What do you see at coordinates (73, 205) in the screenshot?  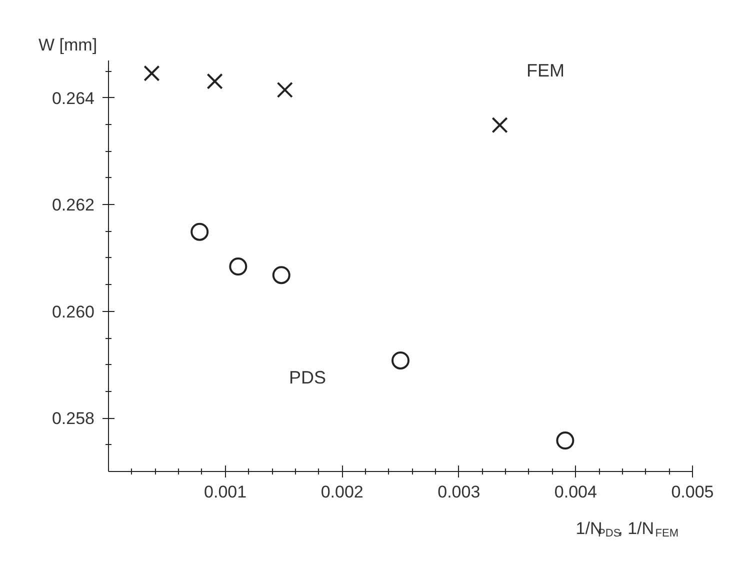 I see `y-tick-label: 0.262` at bounding box center [73, 205].